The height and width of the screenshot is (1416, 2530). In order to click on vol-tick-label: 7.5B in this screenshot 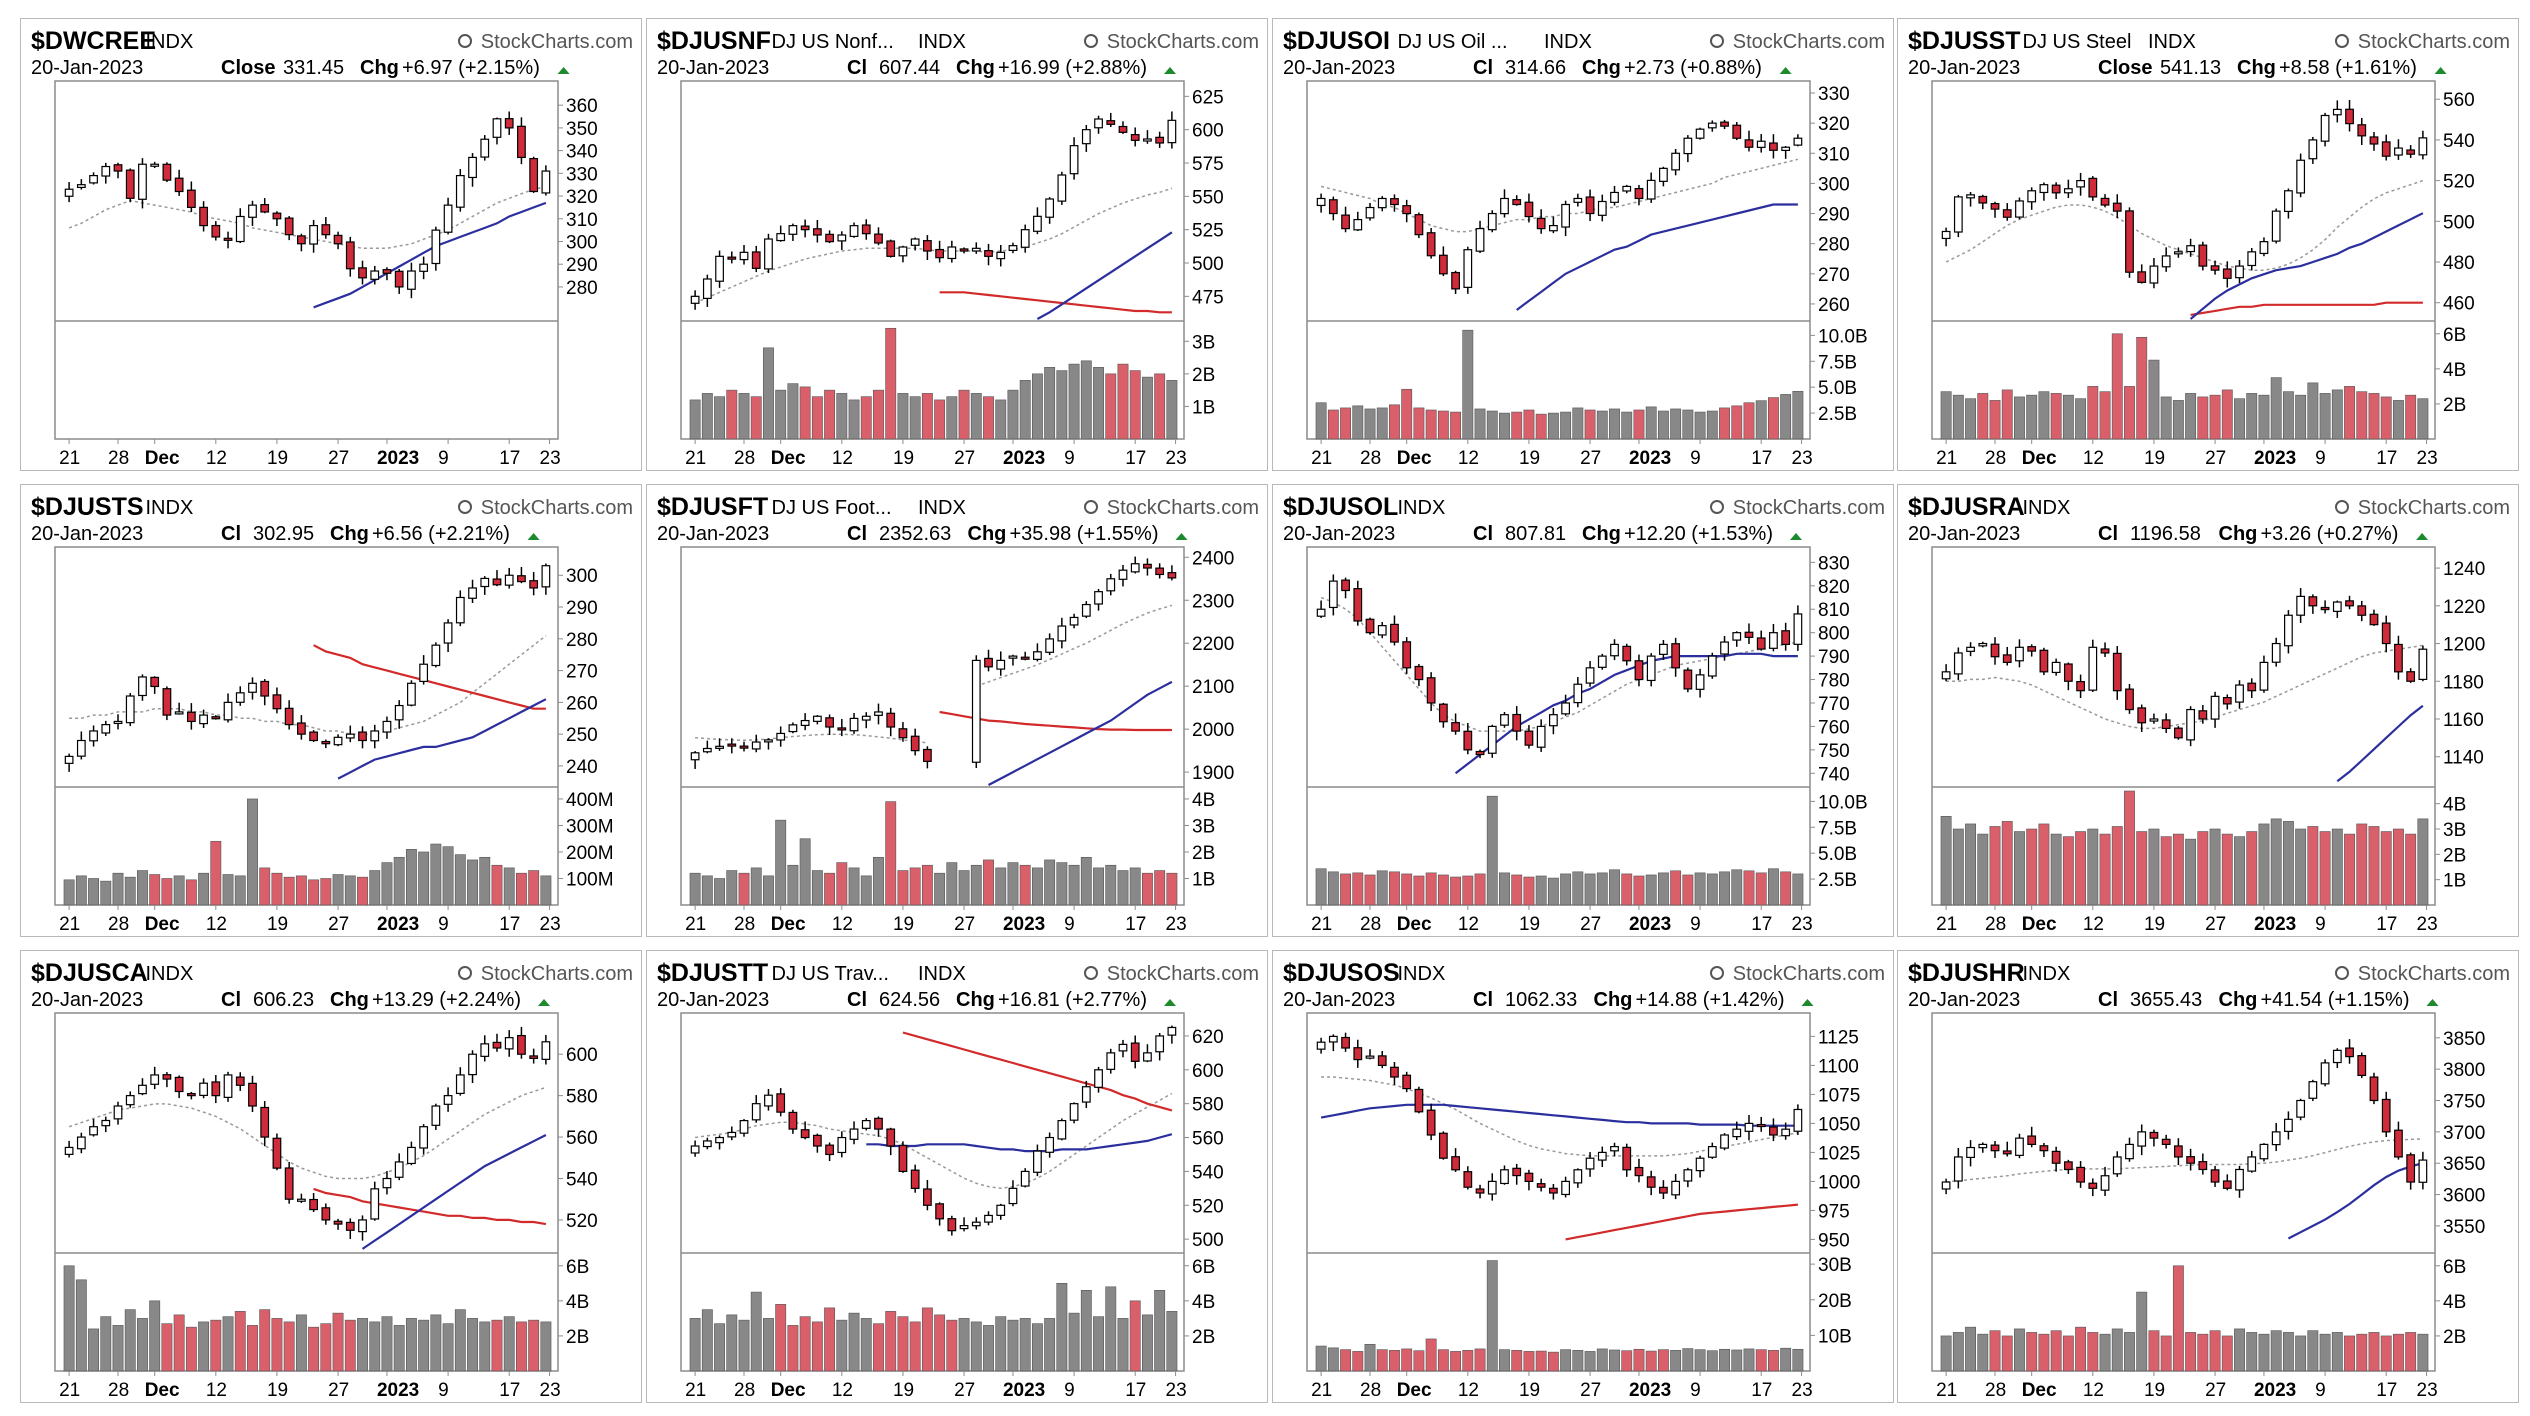, I will do `click(1837, 828)`.